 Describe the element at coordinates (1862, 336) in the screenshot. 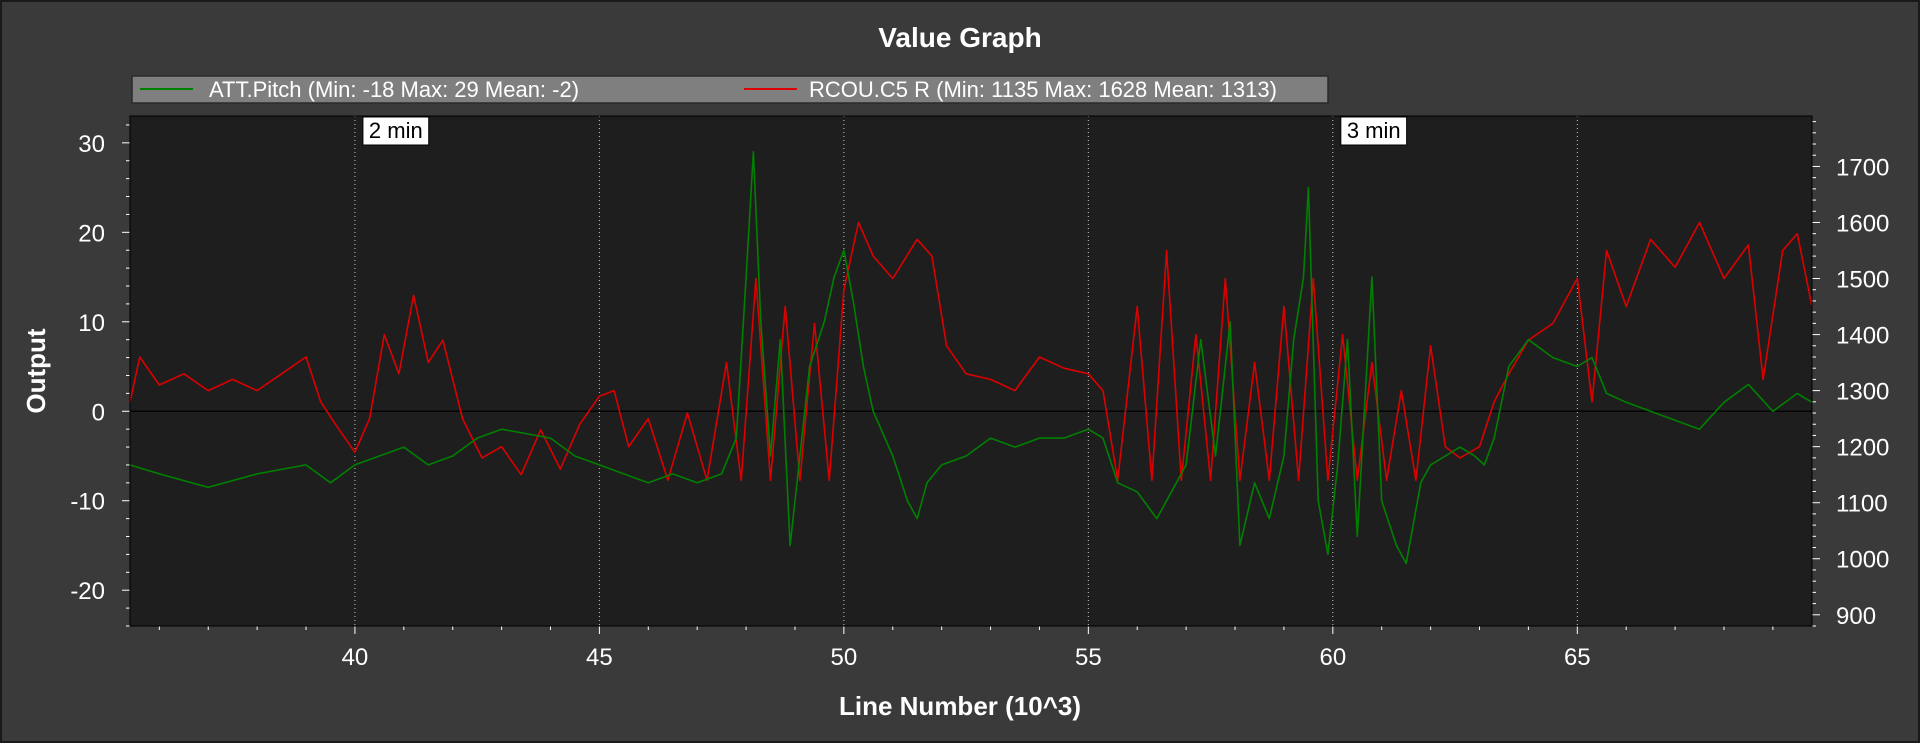

I see `y2-tick-label-5: 1400` at that location.